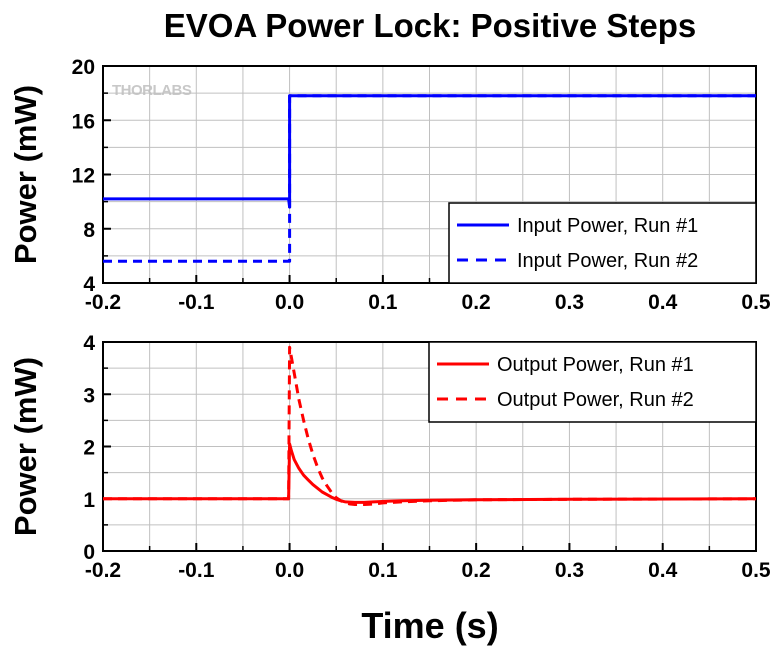 The height and width of the screenshot is (651, 780). What do you see at coordinates (89, 395) in the screenshot?
I see `y-tick-label: 3` at bounding box center [89, 395].